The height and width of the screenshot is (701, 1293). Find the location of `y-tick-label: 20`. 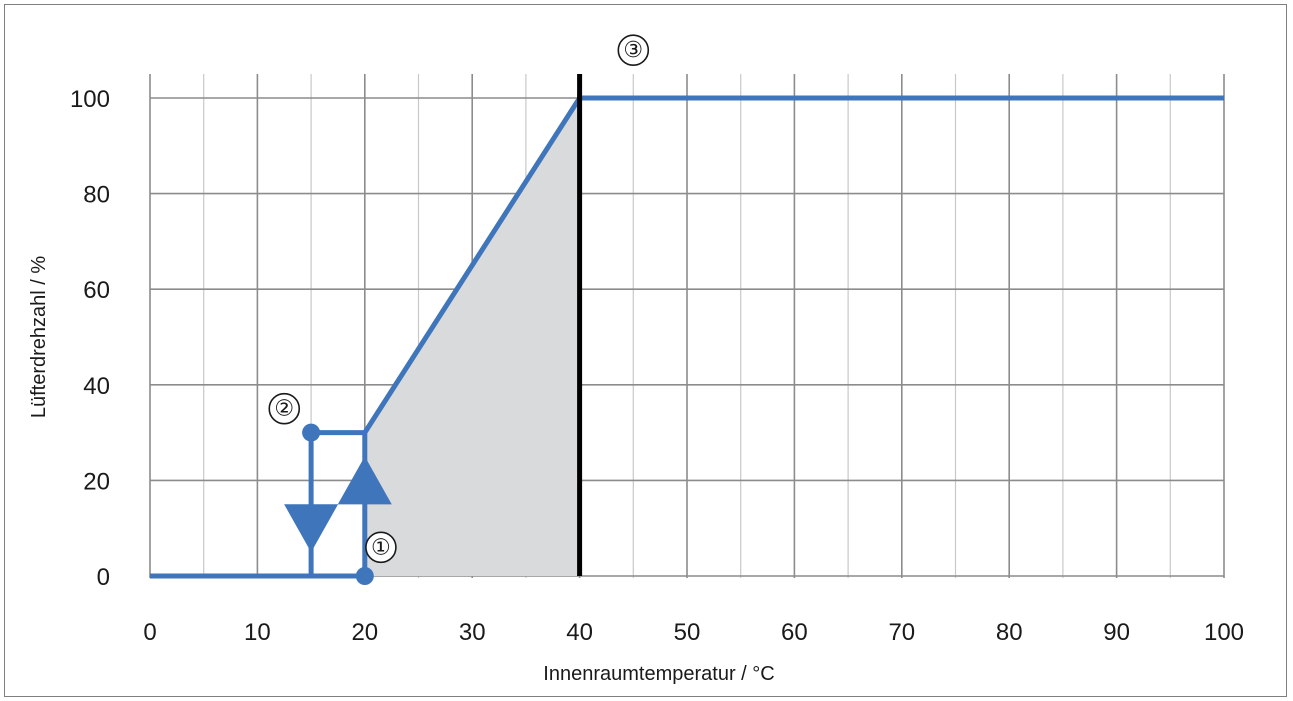

y-tick-label: 20 is located at coordinates (96, 481).